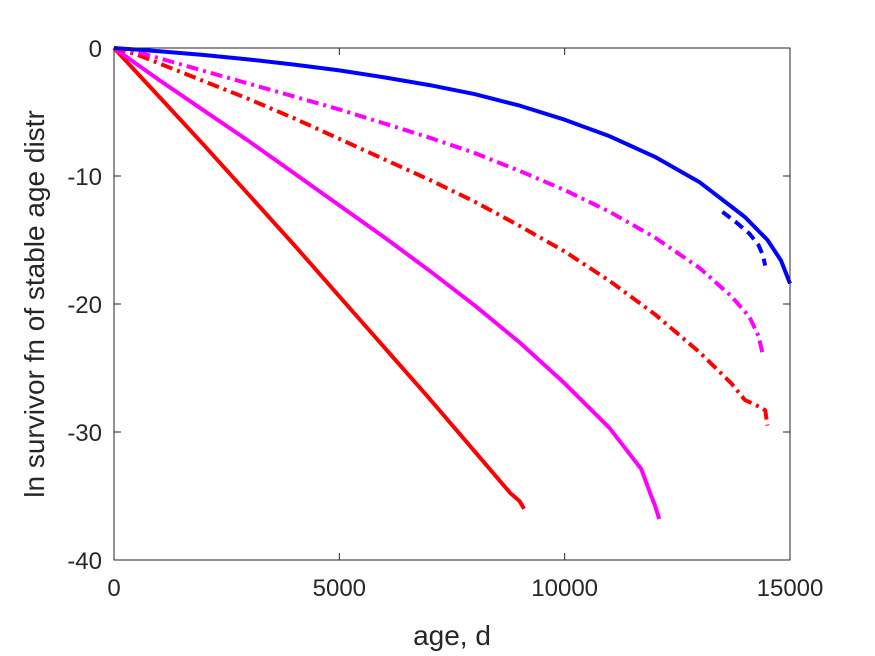 The image size is (875, 656). Describe the element at coordinates (564, 588) in the screenshot. I see `x-tick-label: 10000` at that location.